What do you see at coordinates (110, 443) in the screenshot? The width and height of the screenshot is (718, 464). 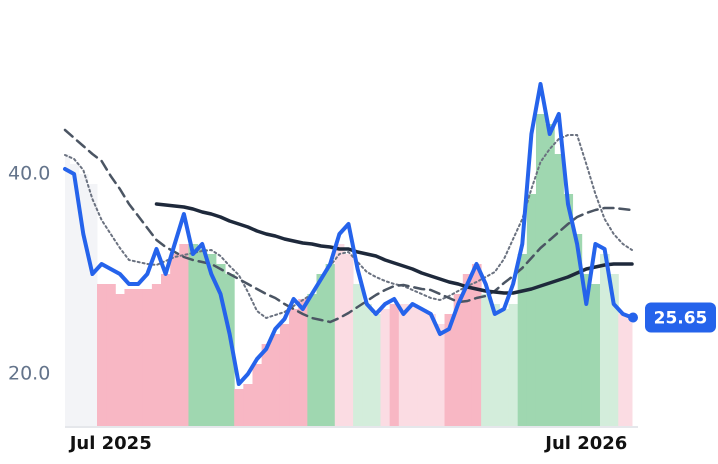 I see `x-tick-label: Jul 2025` at bounding box center [110, 443].